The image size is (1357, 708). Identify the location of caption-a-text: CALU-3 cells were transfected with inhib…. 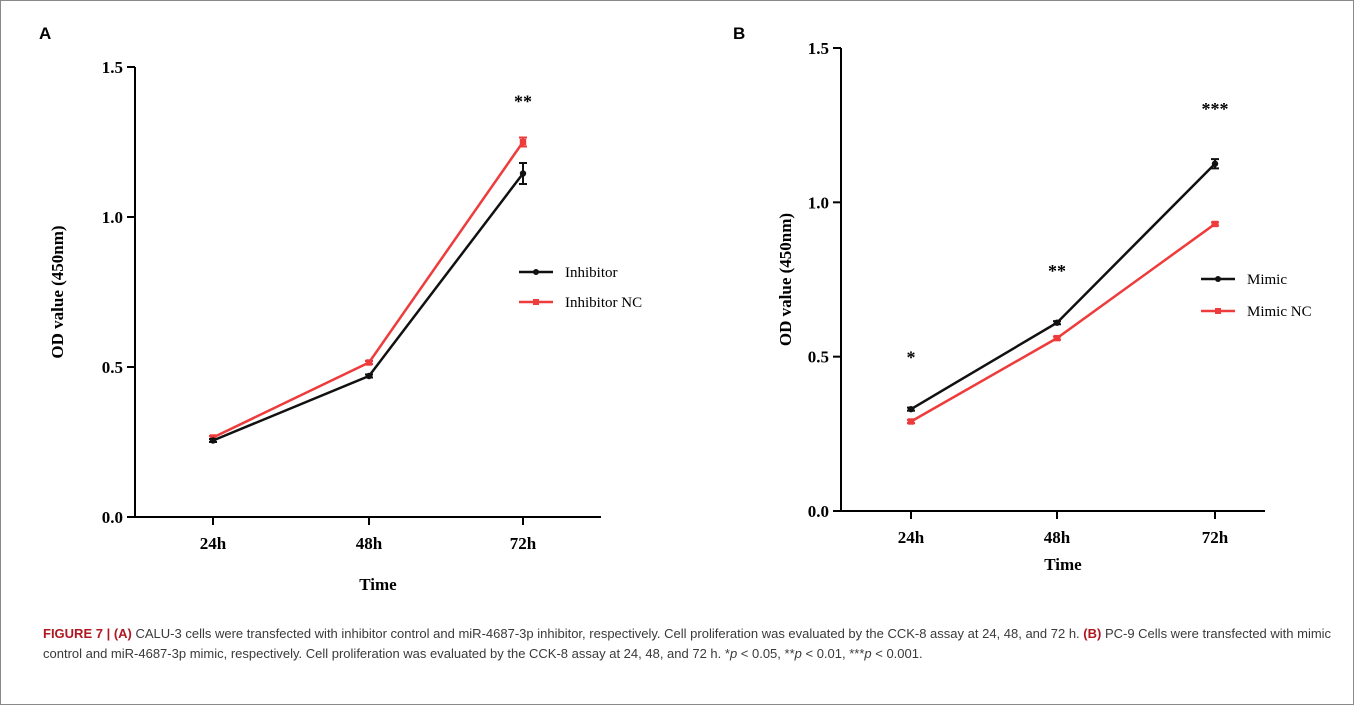
(607, 633).